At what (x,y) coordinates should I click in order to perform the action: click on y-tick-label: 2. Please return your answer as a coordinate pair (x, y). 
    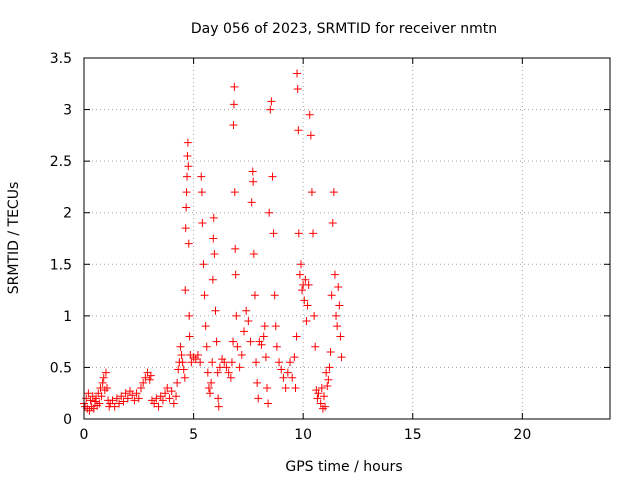
    Looking at the image, I should click on (67, 214).